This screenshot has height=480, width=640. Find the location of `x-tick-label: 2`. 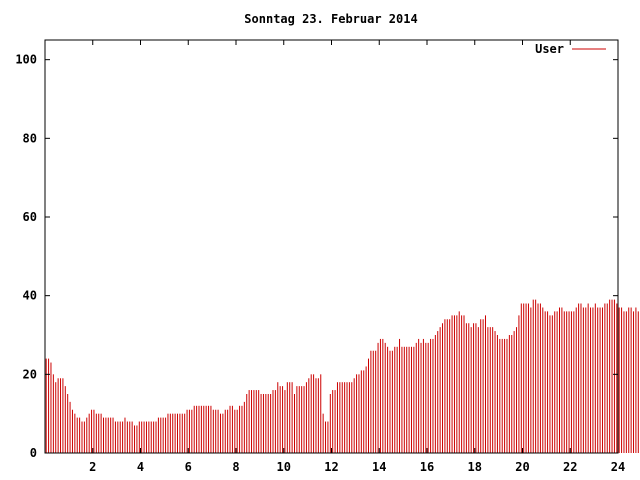

x-tick-label: 2 is located at coordinates (92, 467).